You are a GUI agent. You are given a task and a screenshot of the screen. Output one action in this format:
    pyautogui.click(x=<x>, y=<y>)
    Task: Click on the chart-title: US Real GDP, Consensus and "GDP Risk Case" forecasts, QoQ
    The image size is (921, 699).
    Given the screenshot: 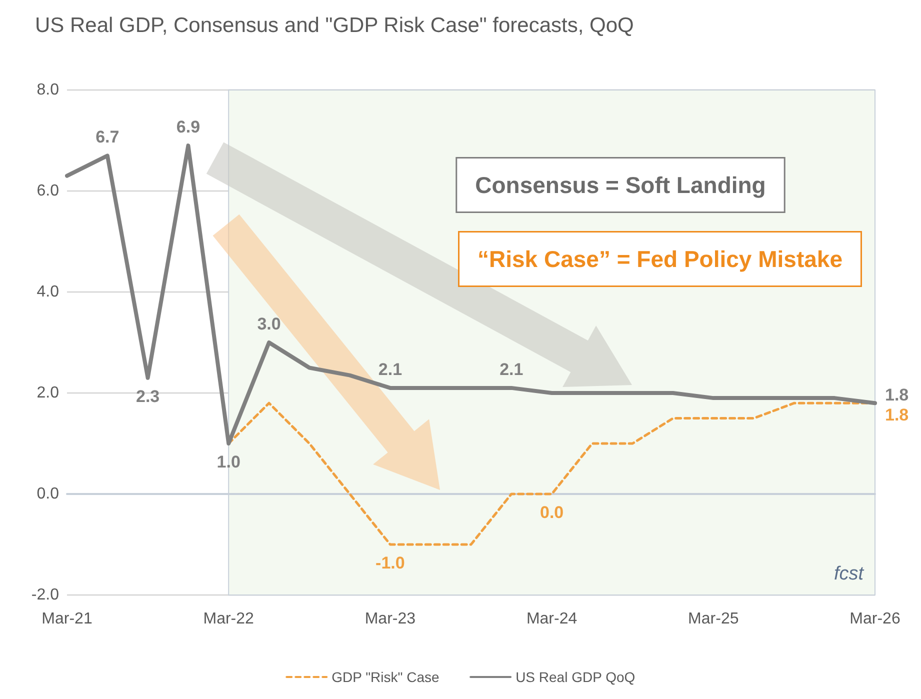 What is the action you would take?
    pyautogui.click(x=334, y=25)
    